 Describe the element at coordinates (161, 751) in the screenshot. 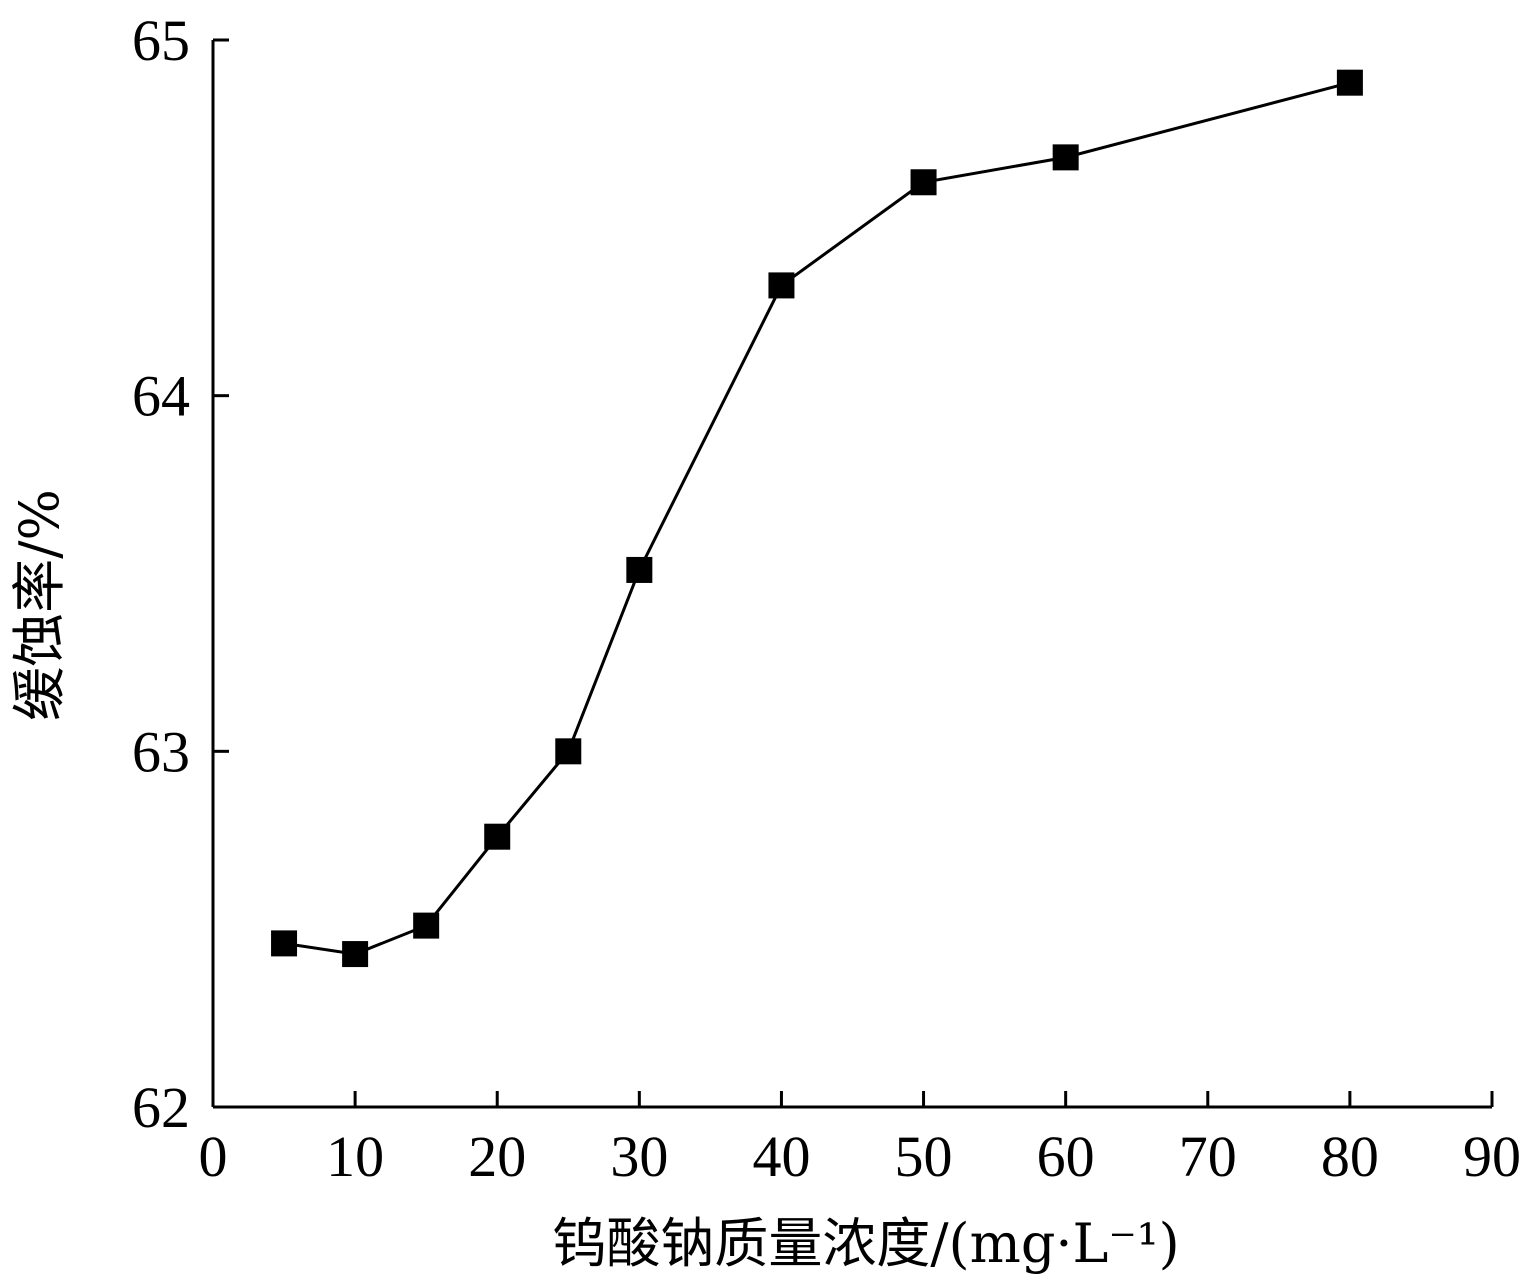

I see `y-tick-label: 63` at that location.